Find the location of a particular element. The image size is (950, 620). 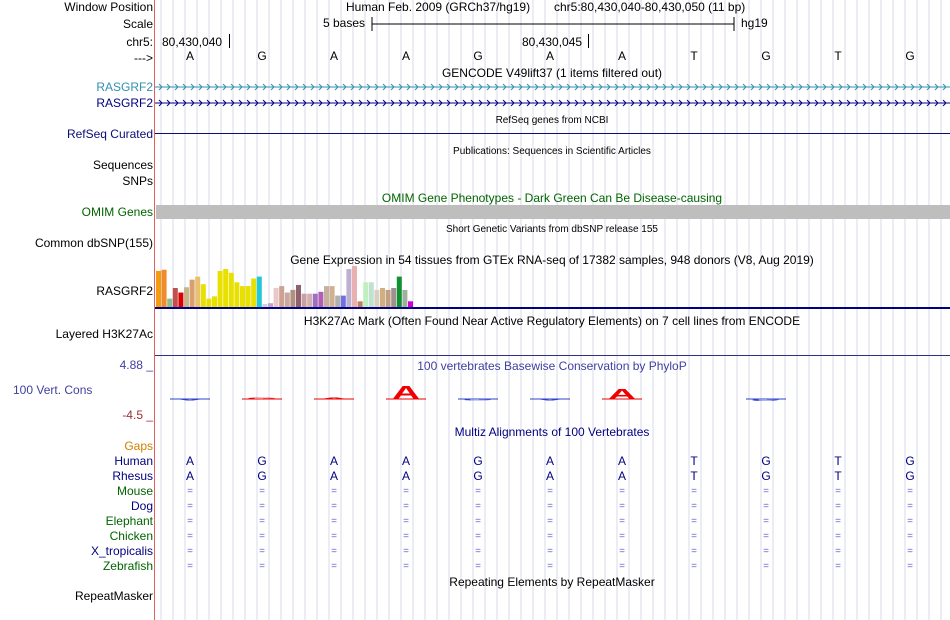

alignment-base: A is located at coordinates (334, 476).